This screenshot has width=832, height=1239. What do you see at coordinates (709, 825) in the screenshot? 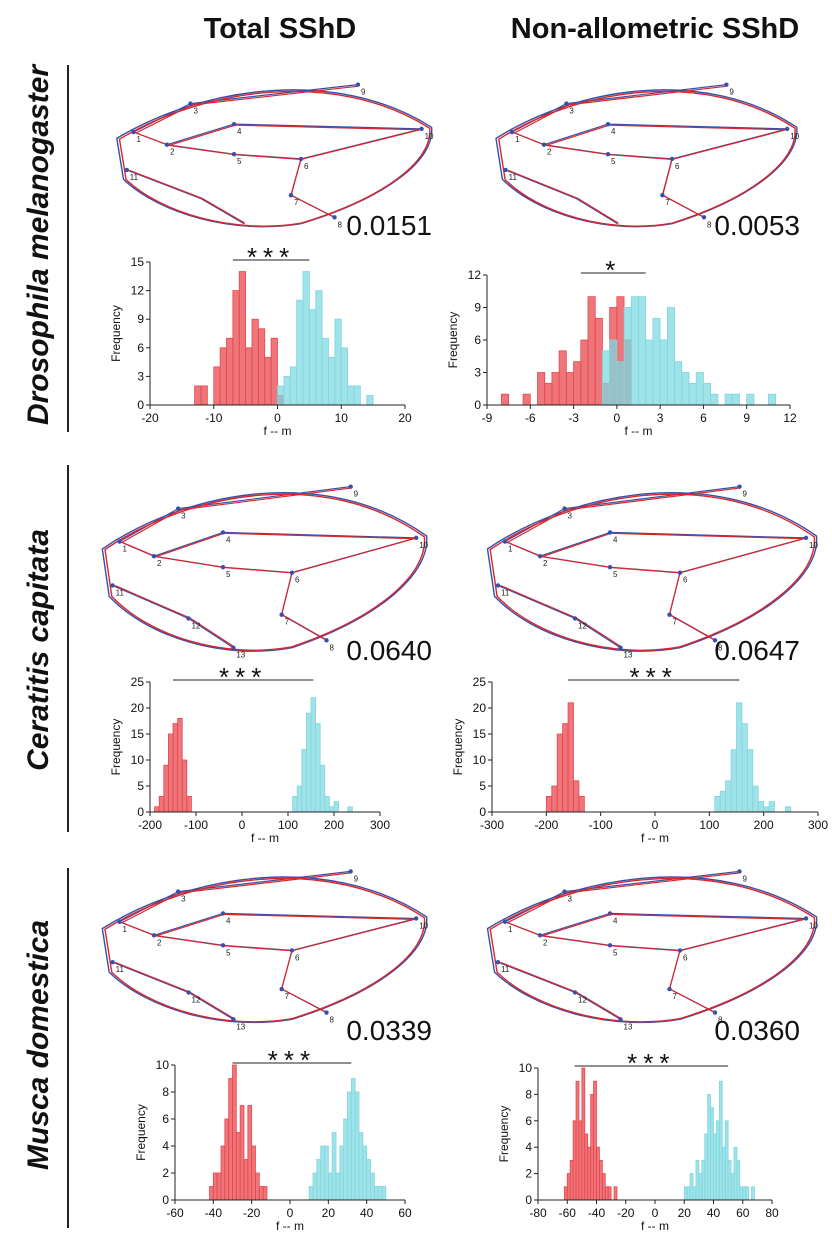
I see `x-tick-label: 100` at bounding box center [709, 825].